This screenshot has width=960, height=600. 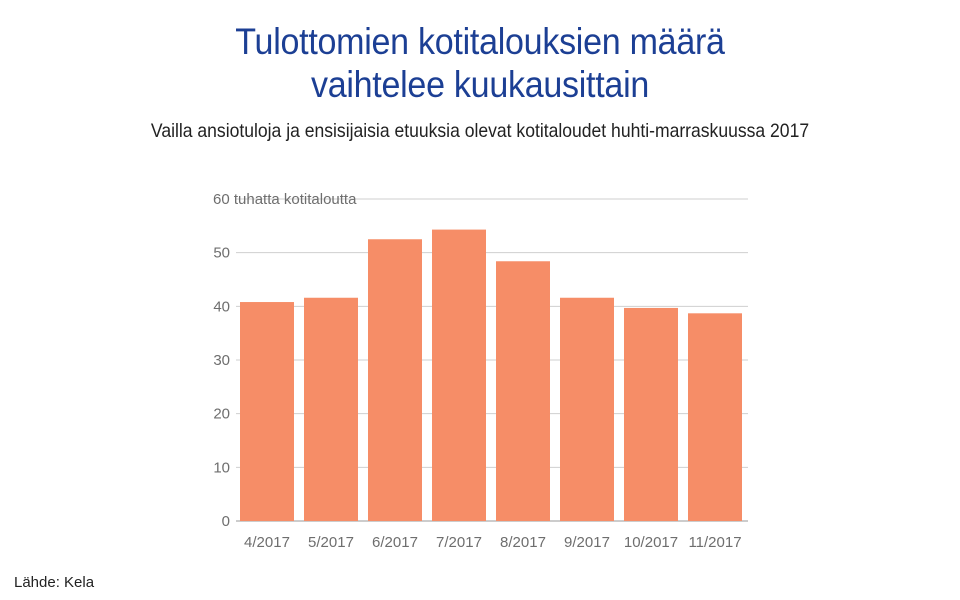 I want to click on x-tick-label: 11/2017, so click(x=714, y=542).